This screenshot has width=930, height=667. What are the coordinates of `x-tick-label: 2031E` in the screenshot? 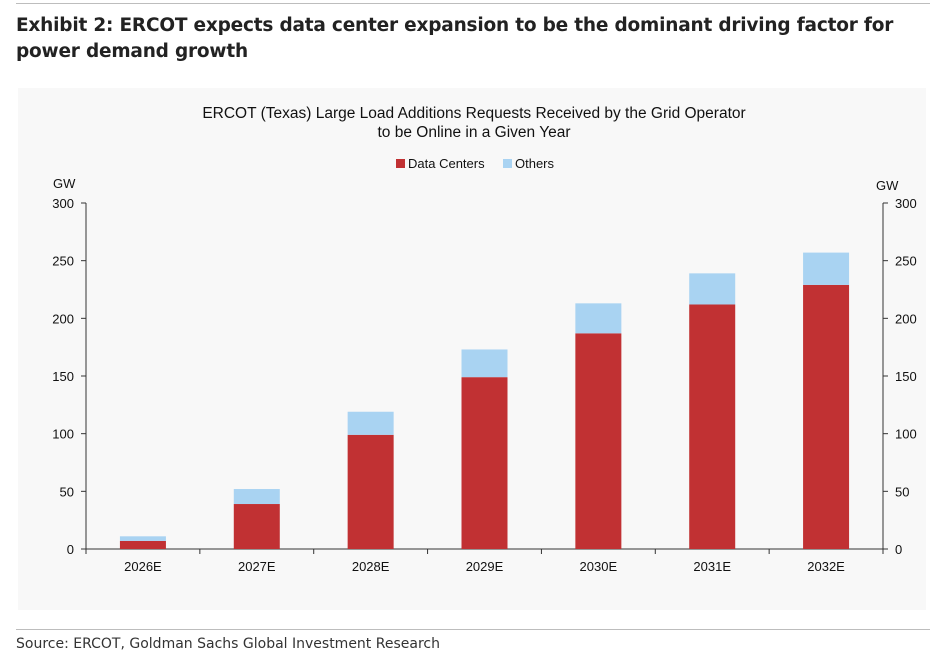 It's located at (712, 566).